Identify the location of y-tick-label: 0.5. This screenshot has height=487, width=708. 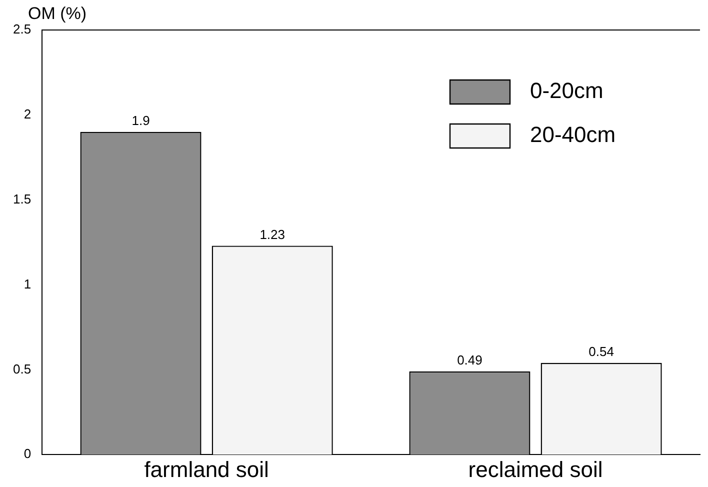
(22, 368).